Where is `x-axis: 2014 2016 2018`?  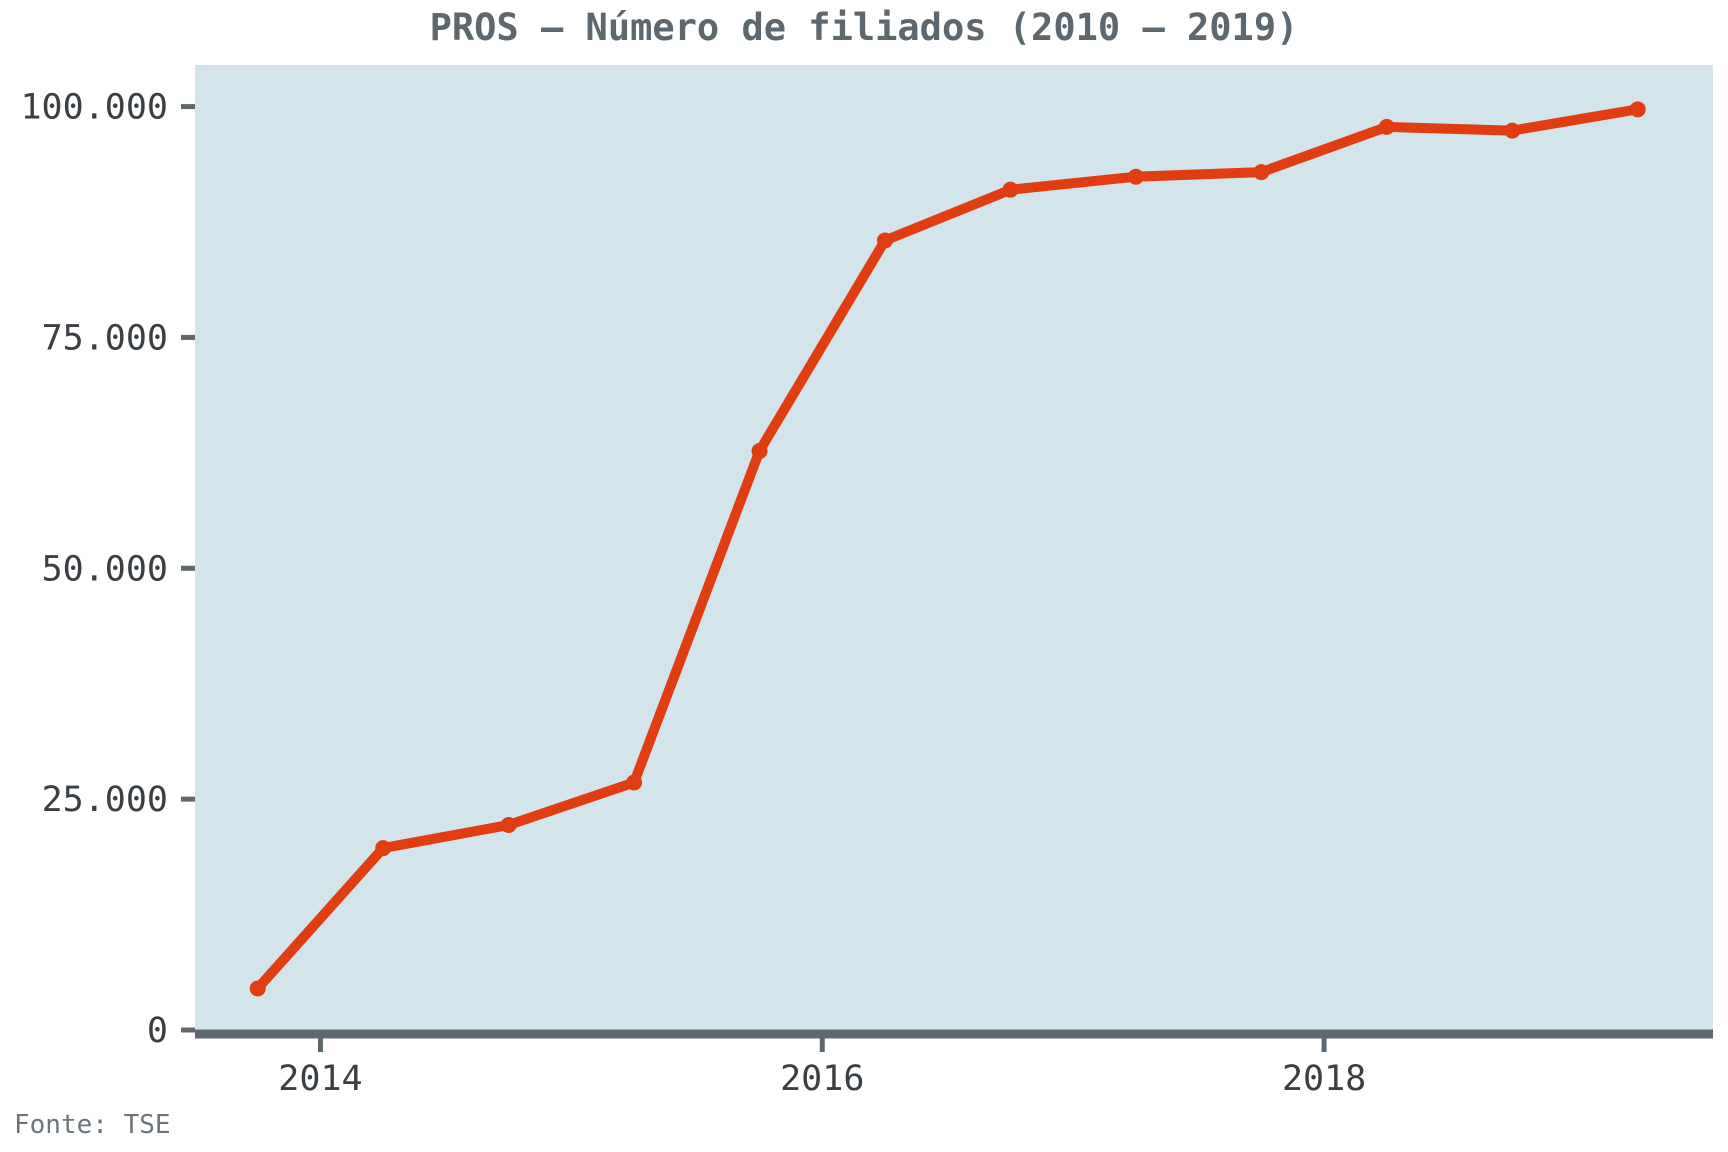 x-axis: 2014 2016 2018 is located at coordinates (954, 1064).